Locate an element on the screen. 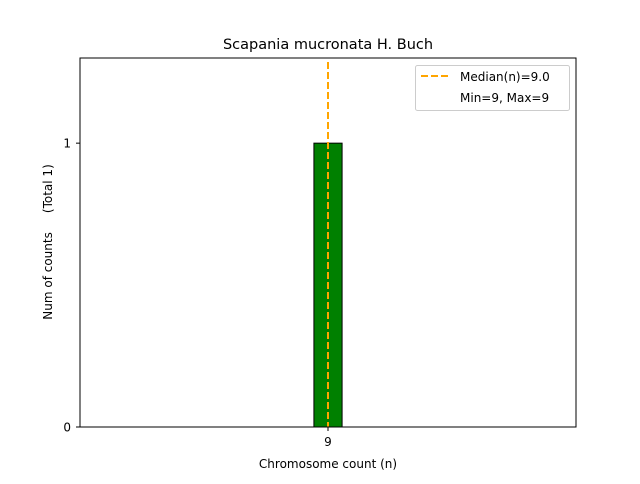 The width and height of the screenshot is (640, 484). y-tick-label-1: 1 is located at coordinates (67, 144).